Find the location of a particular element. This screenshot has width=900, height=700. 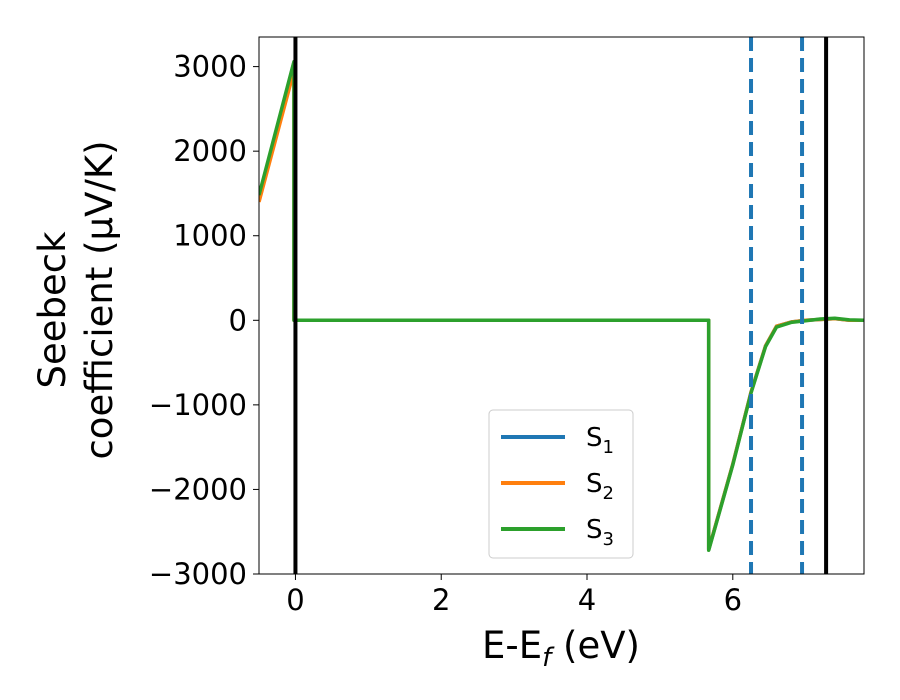

x-tick-label: 2 is located at coordinates (441, 600).